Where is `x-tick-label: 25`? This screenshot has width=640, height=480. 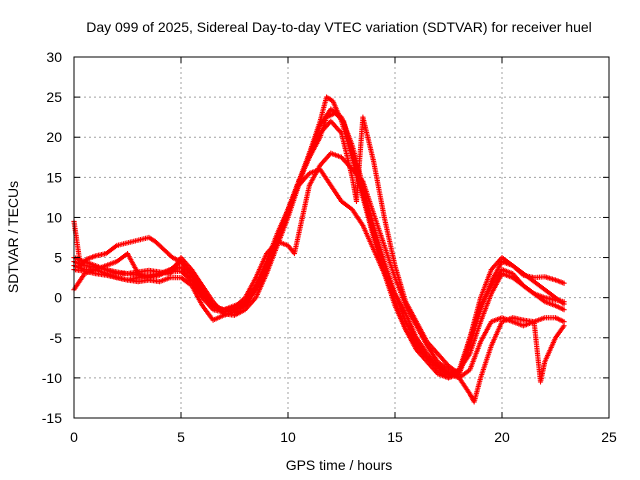
x-tick-label: 25 is located at coordinates (609, 437).